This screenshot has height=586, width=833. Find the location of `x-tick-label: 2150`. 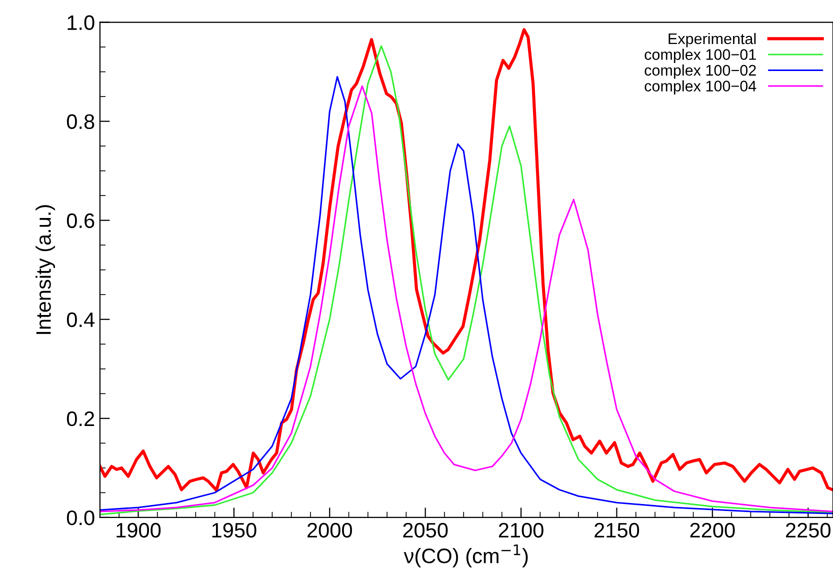

x-tick-label: 2150 is located at coordinates (617, 530).